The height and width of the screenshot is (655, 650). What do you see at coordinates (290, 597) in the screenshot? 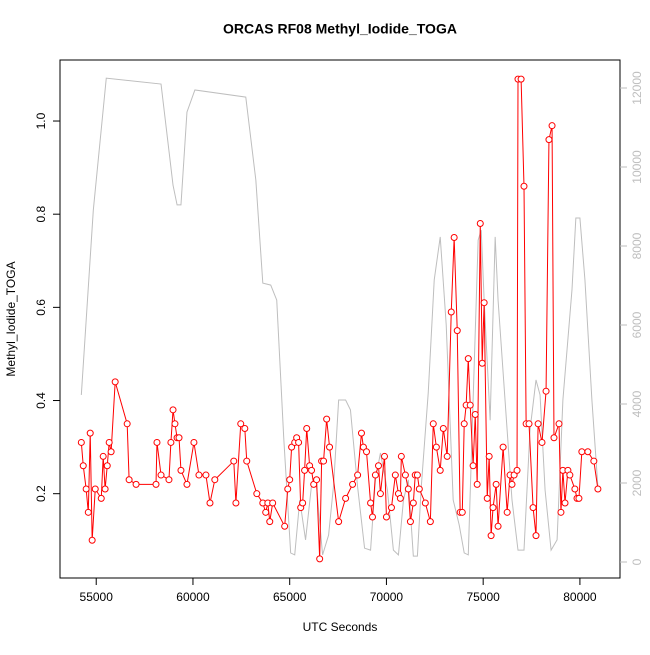
I see `x-tick-label: 65000` at bounding box center [290, 597].